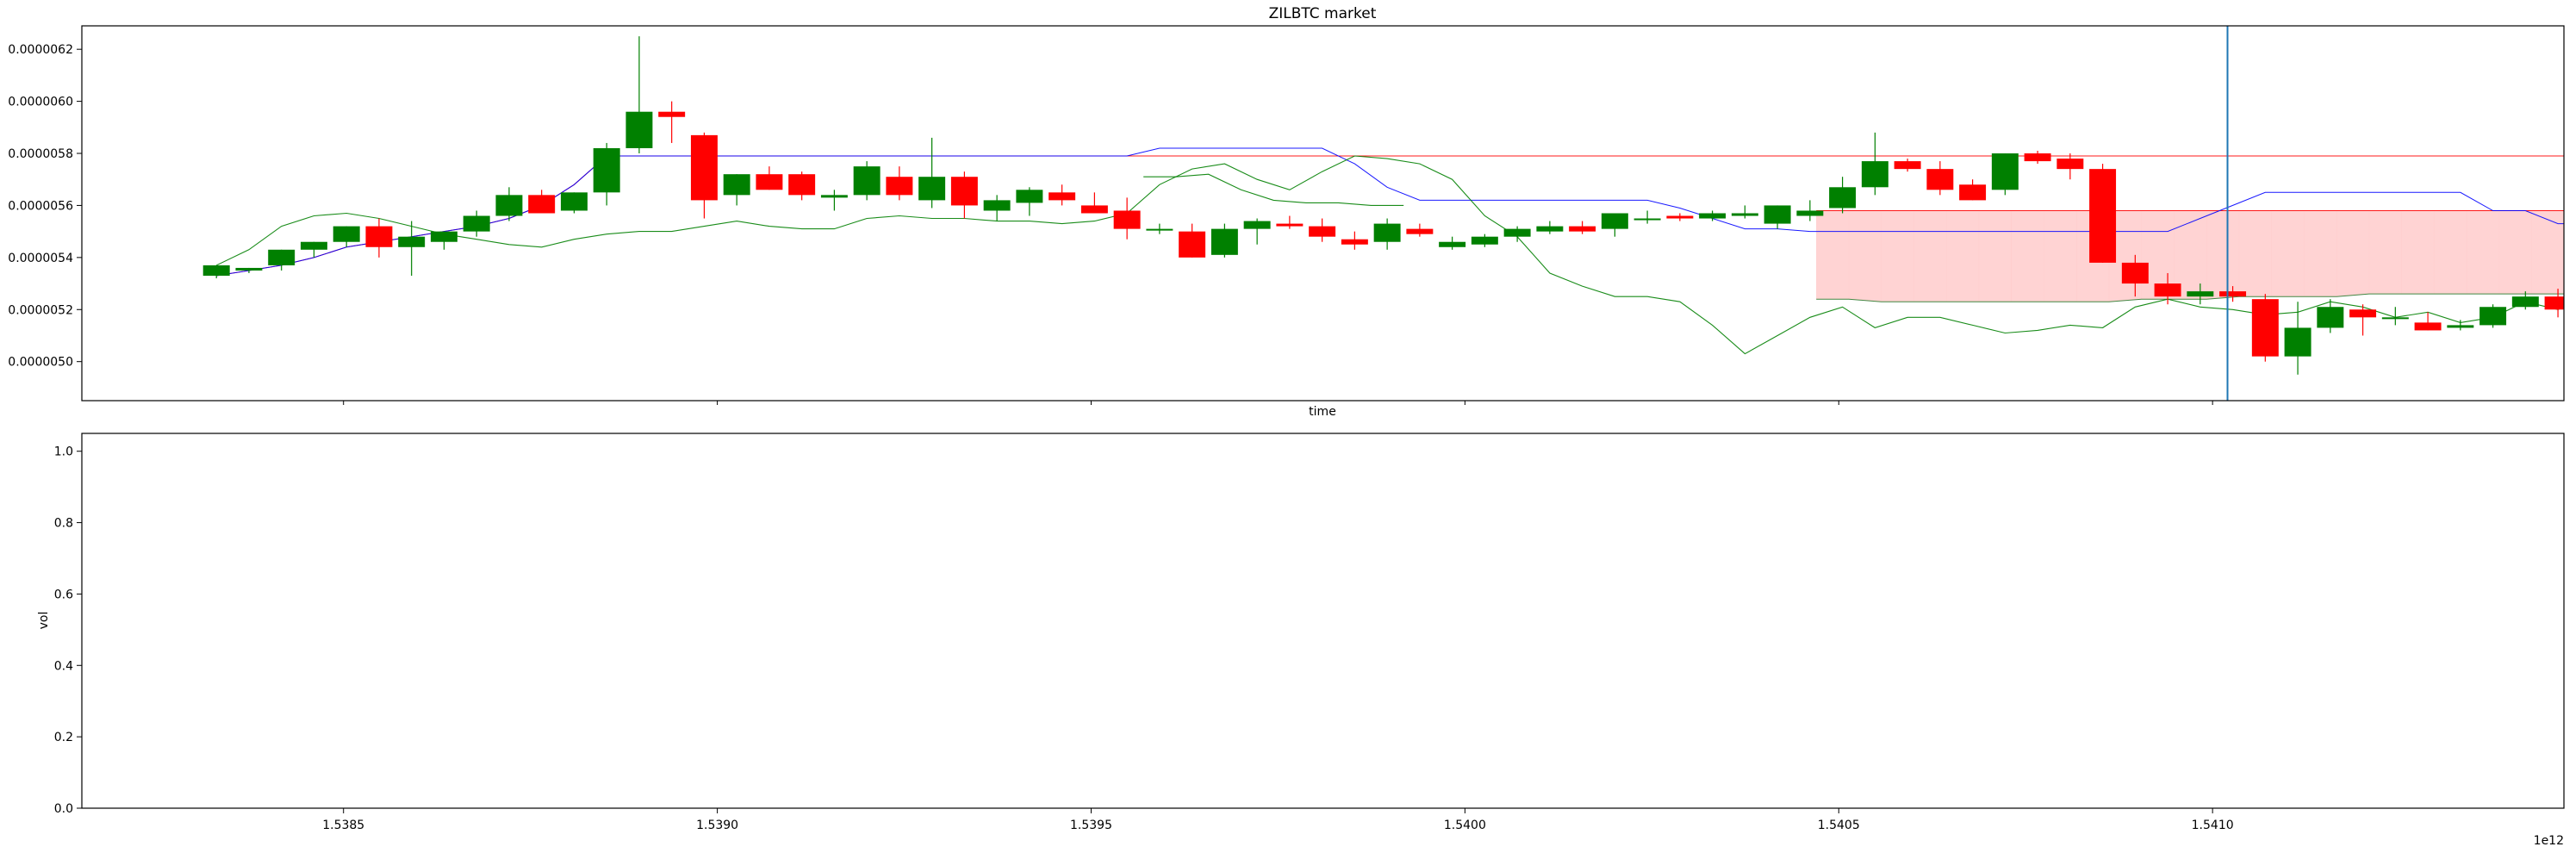 Image resolution: width=2576 pixels, height=853 pixels. I want to click on y-tick-label: 0.8, so click(64, 524).